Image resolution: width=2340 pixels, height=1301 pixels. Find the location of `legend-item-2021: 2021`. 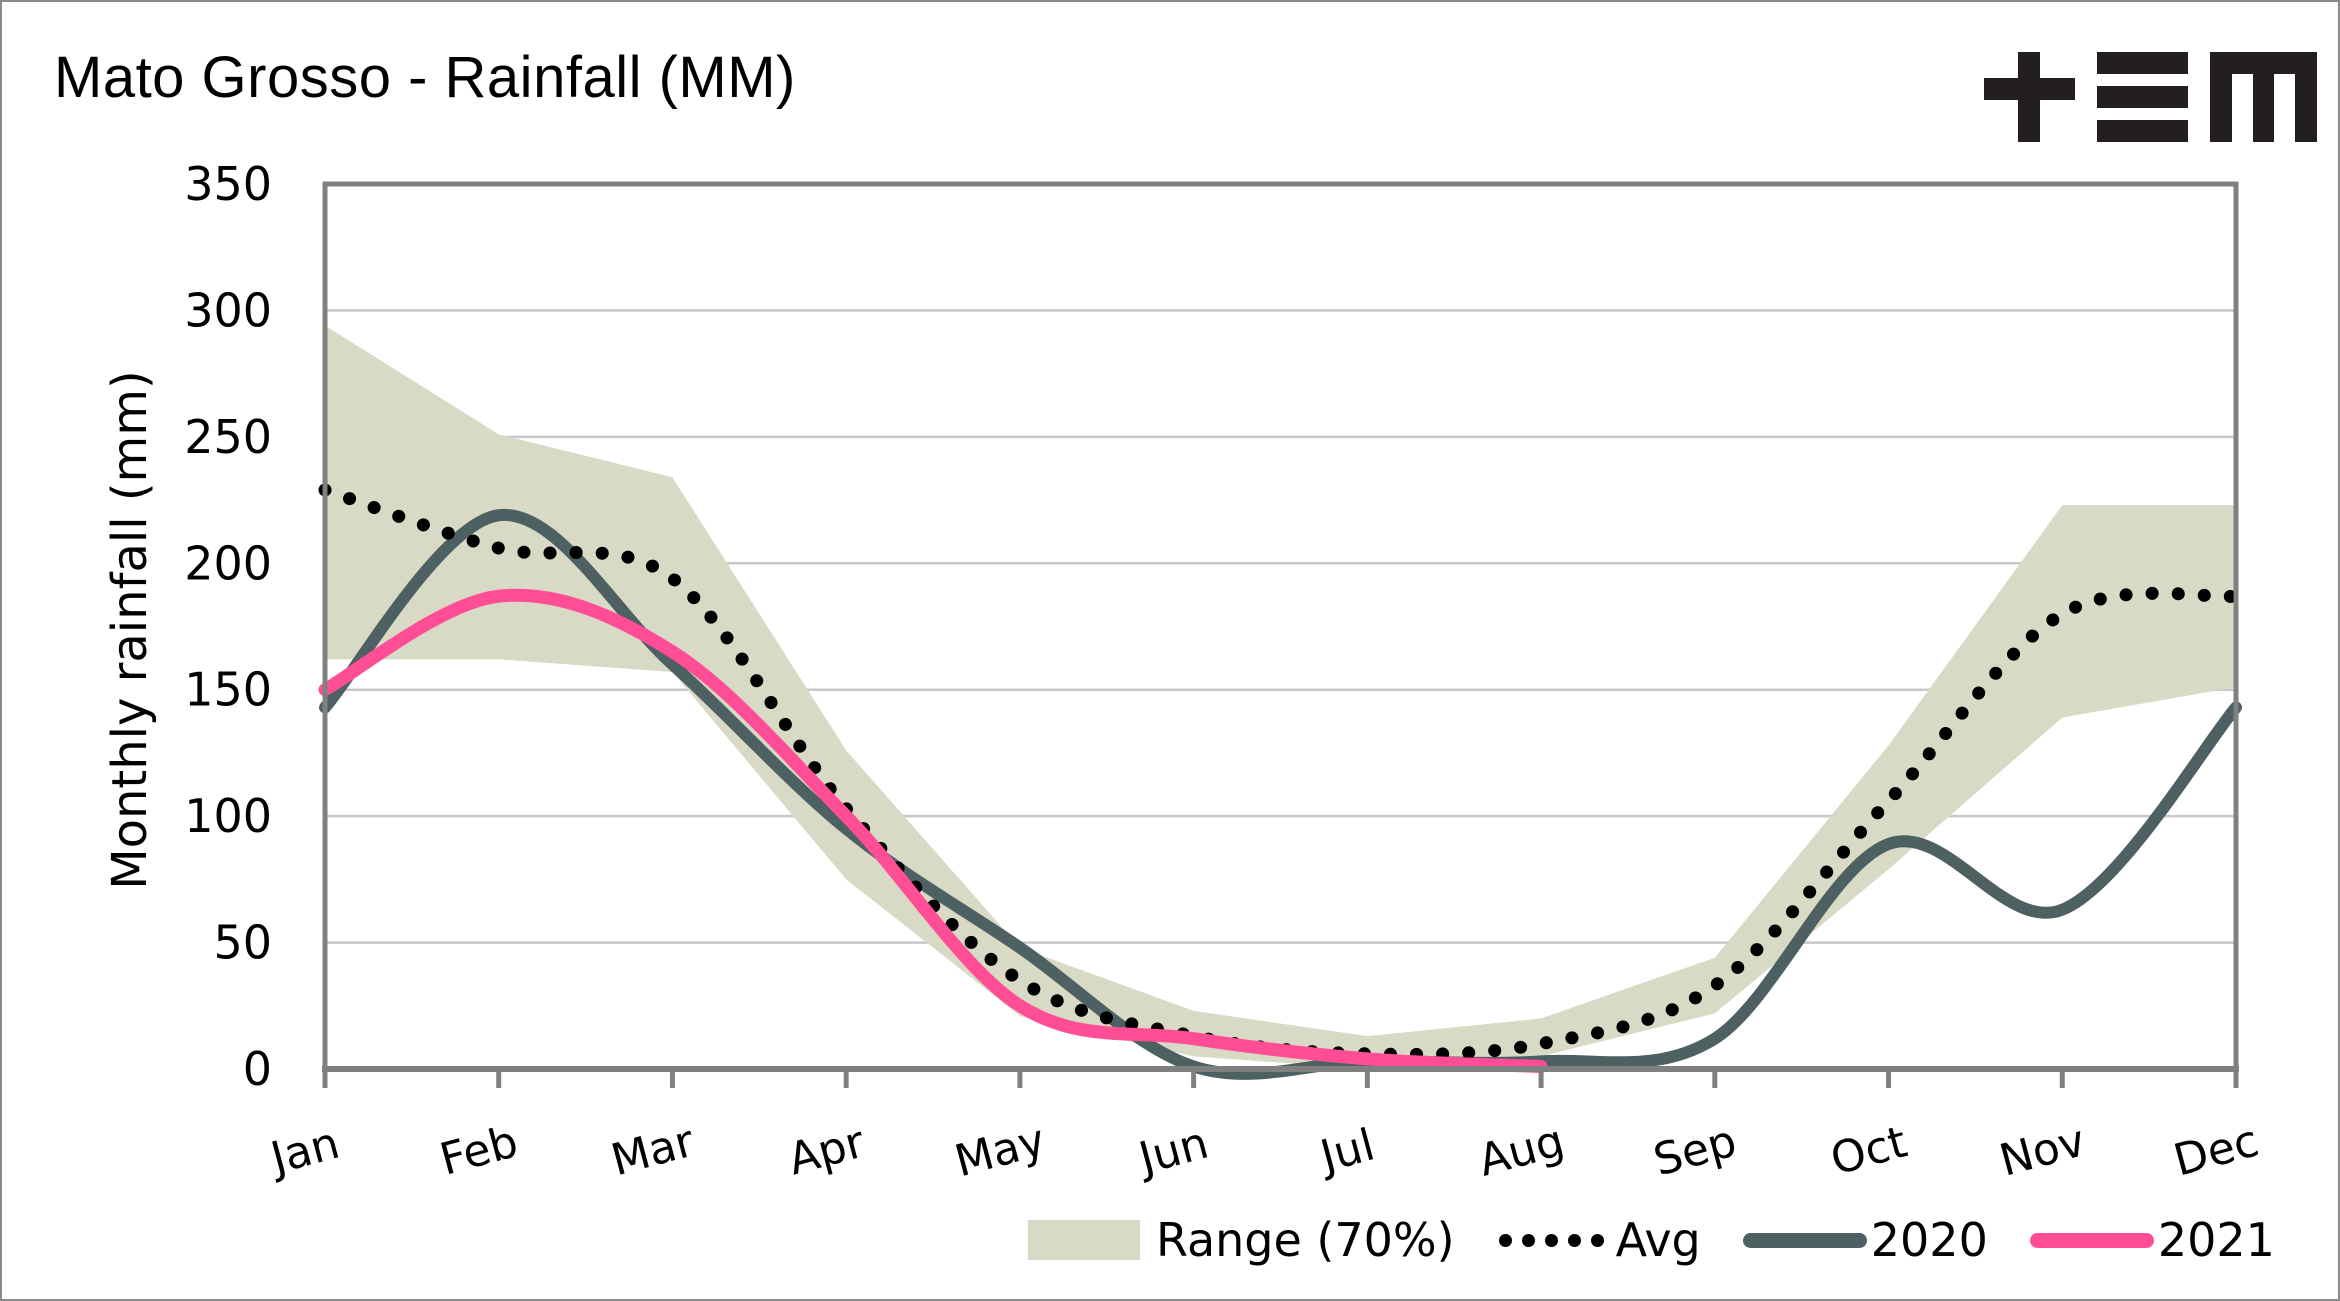

legend-item-2021: 2021 is located at coordinates (2131, 1240).